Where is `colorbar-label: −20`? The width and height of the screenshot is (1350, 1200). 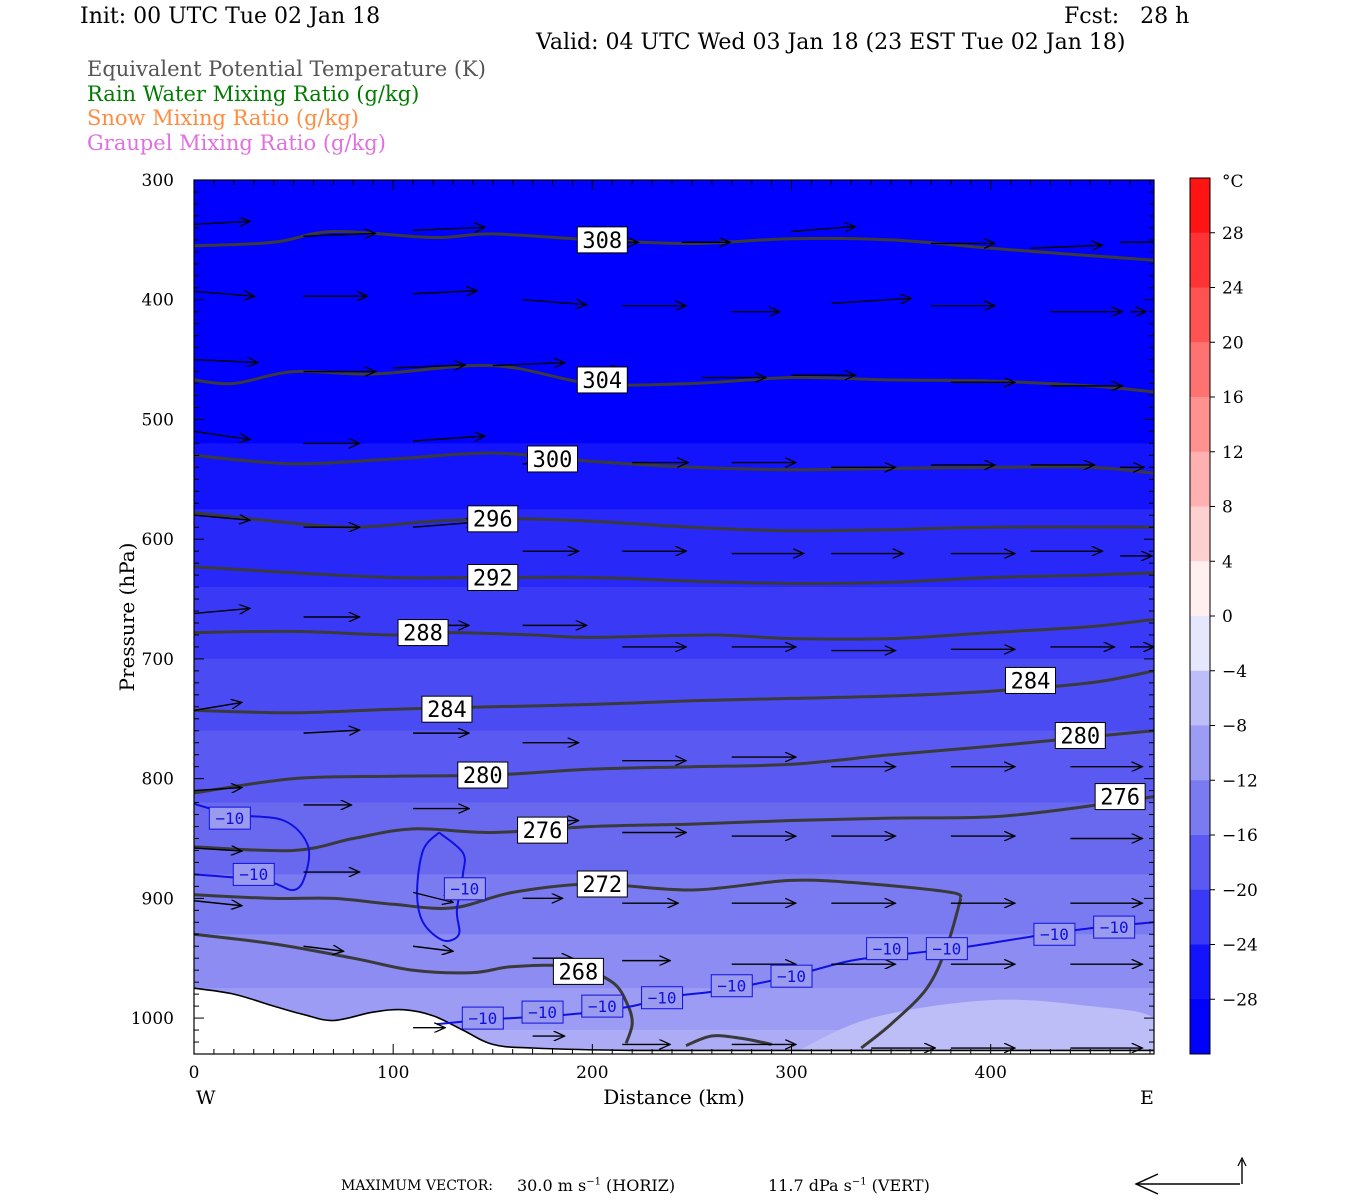 colorbar-label: −20 is located at coordinates (1240, 891).